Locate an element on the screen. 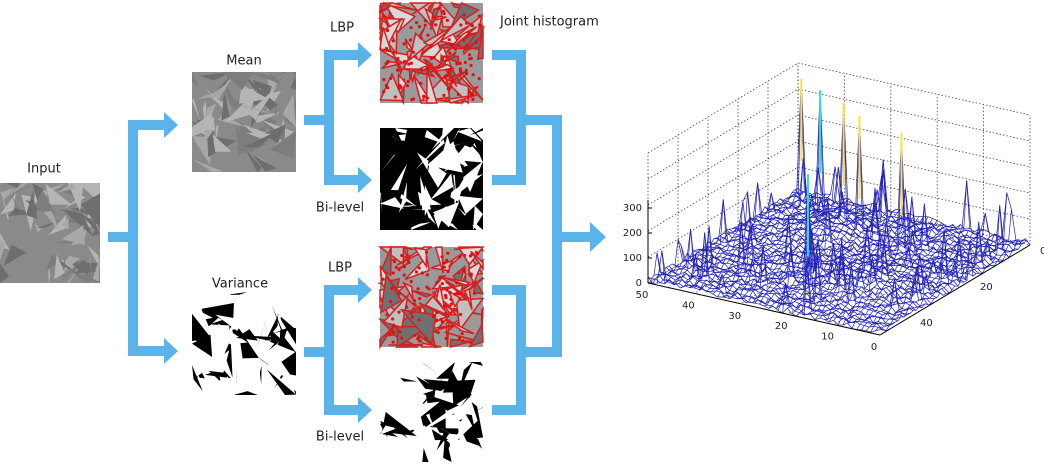 The height and width of the screenshot is (476, 1044). x-tick-label: 20 is located at coordinates (781, 326).